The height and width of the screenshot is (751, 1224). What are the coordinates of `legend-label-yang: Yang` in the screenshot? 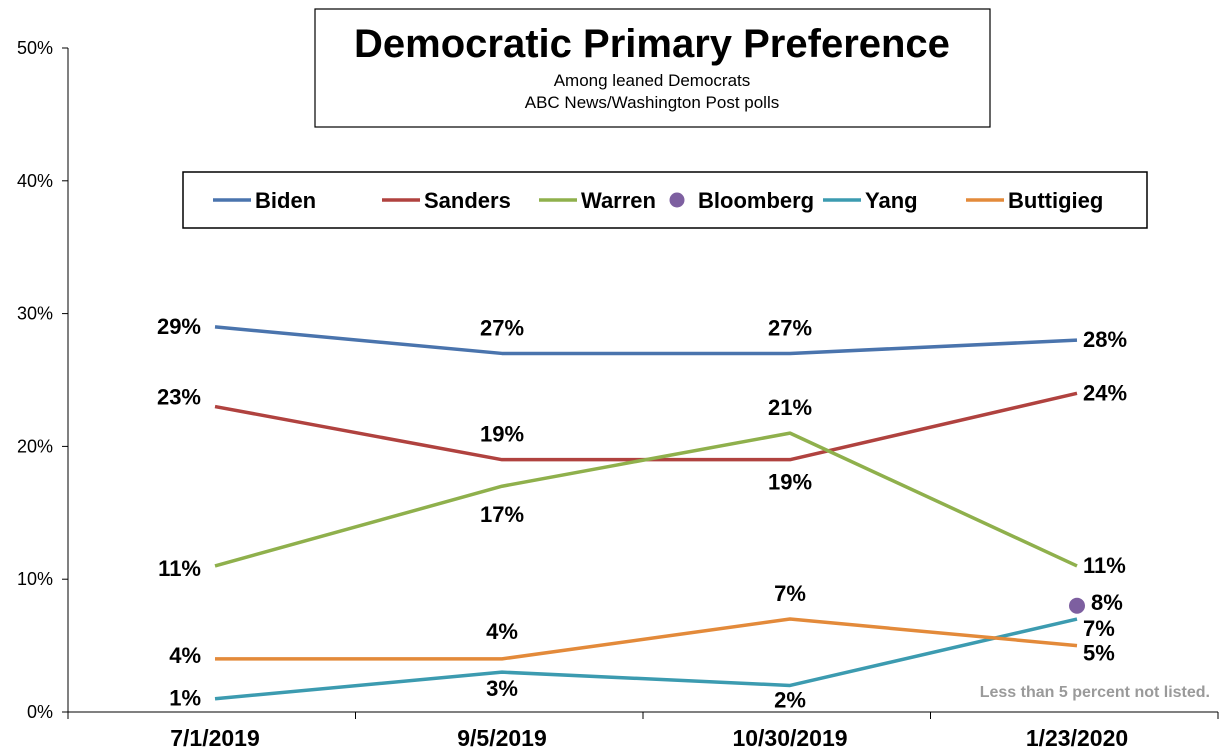 It's located at (891, 200).